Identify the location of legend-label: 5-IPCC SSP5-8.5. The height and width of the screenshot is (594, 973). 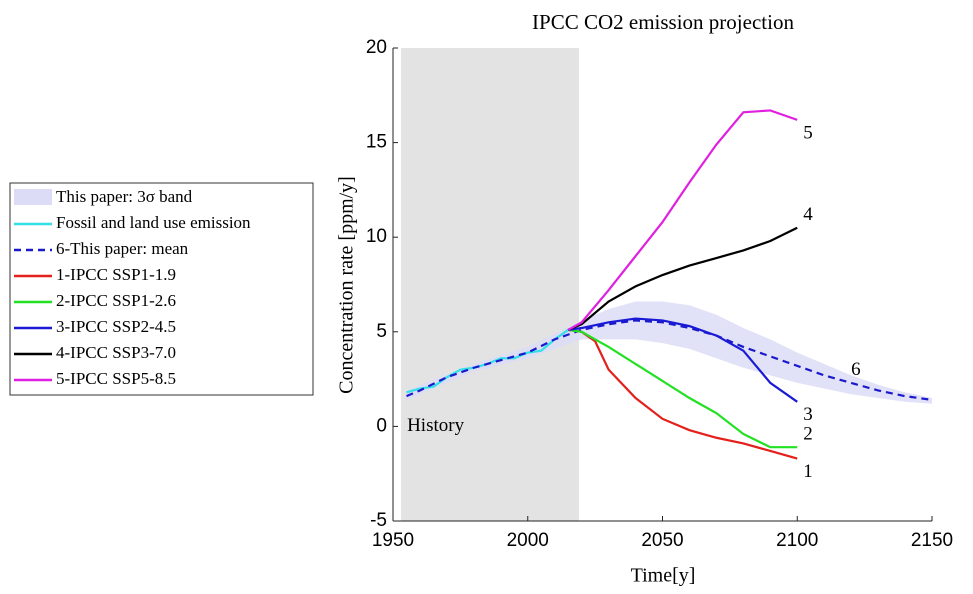
(116, 378).